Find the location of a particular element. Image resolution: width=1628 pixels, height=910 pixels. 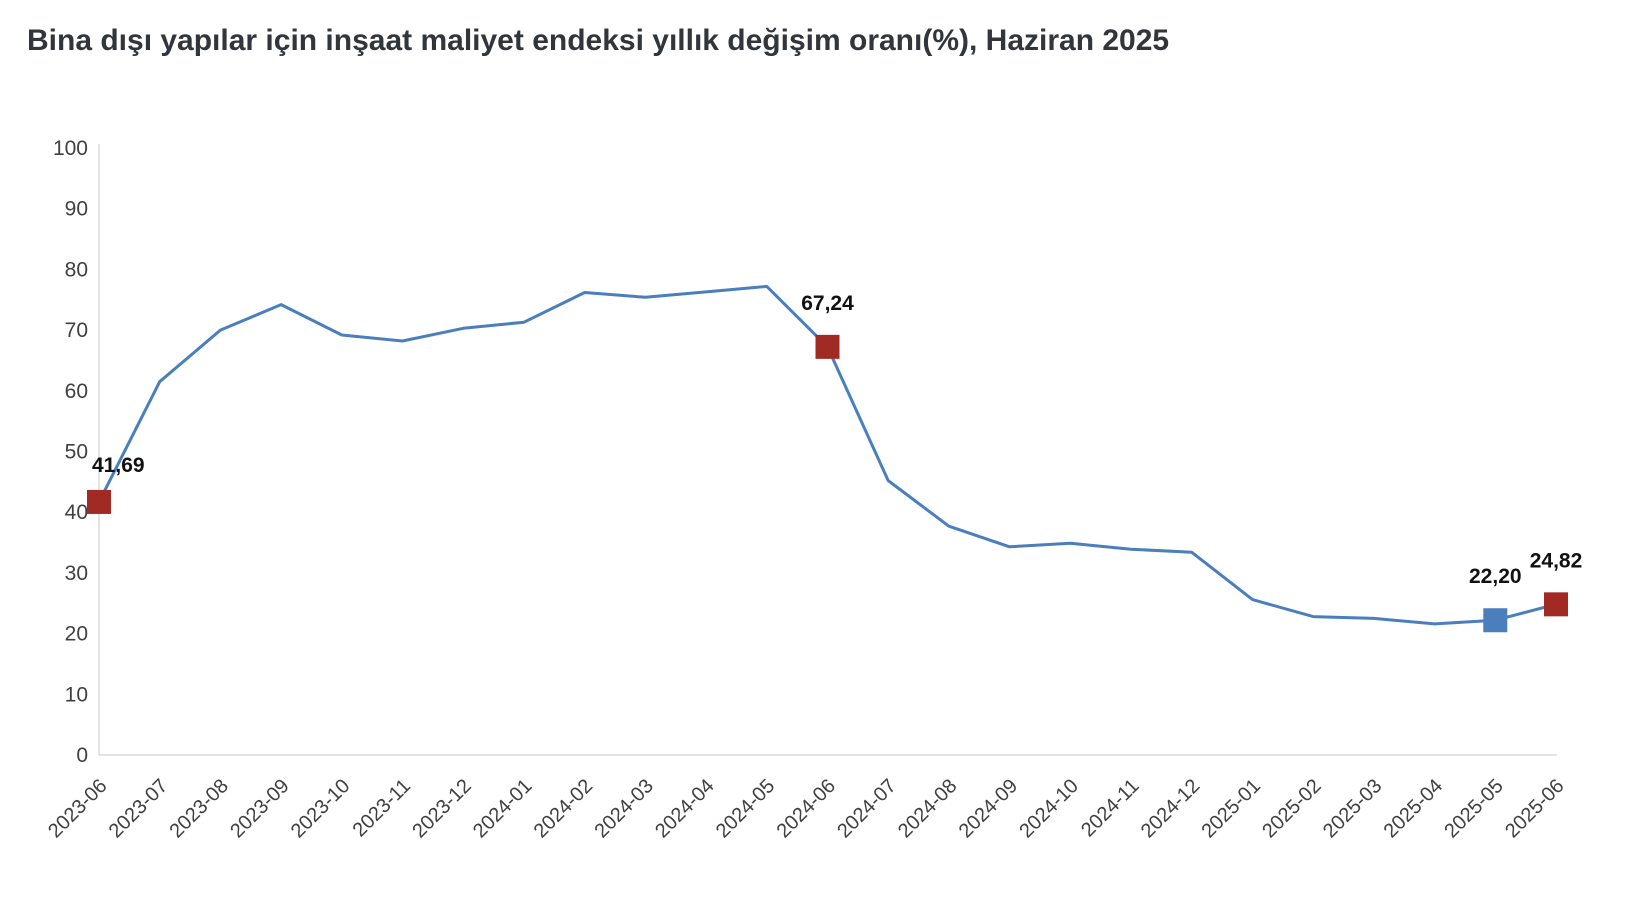

y-tick-label: 0 is located at coordinates (82, 755).